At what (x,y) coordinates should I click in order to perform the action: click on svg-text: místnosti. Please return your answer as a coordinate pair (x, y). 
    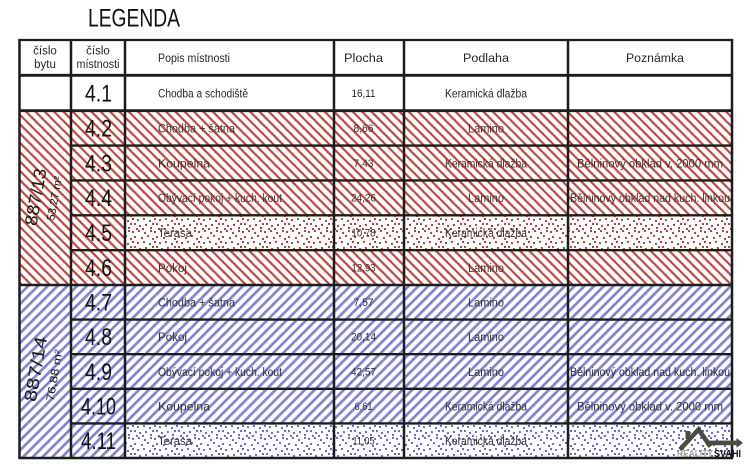
    Looking at the image, I should click on (98, 65).